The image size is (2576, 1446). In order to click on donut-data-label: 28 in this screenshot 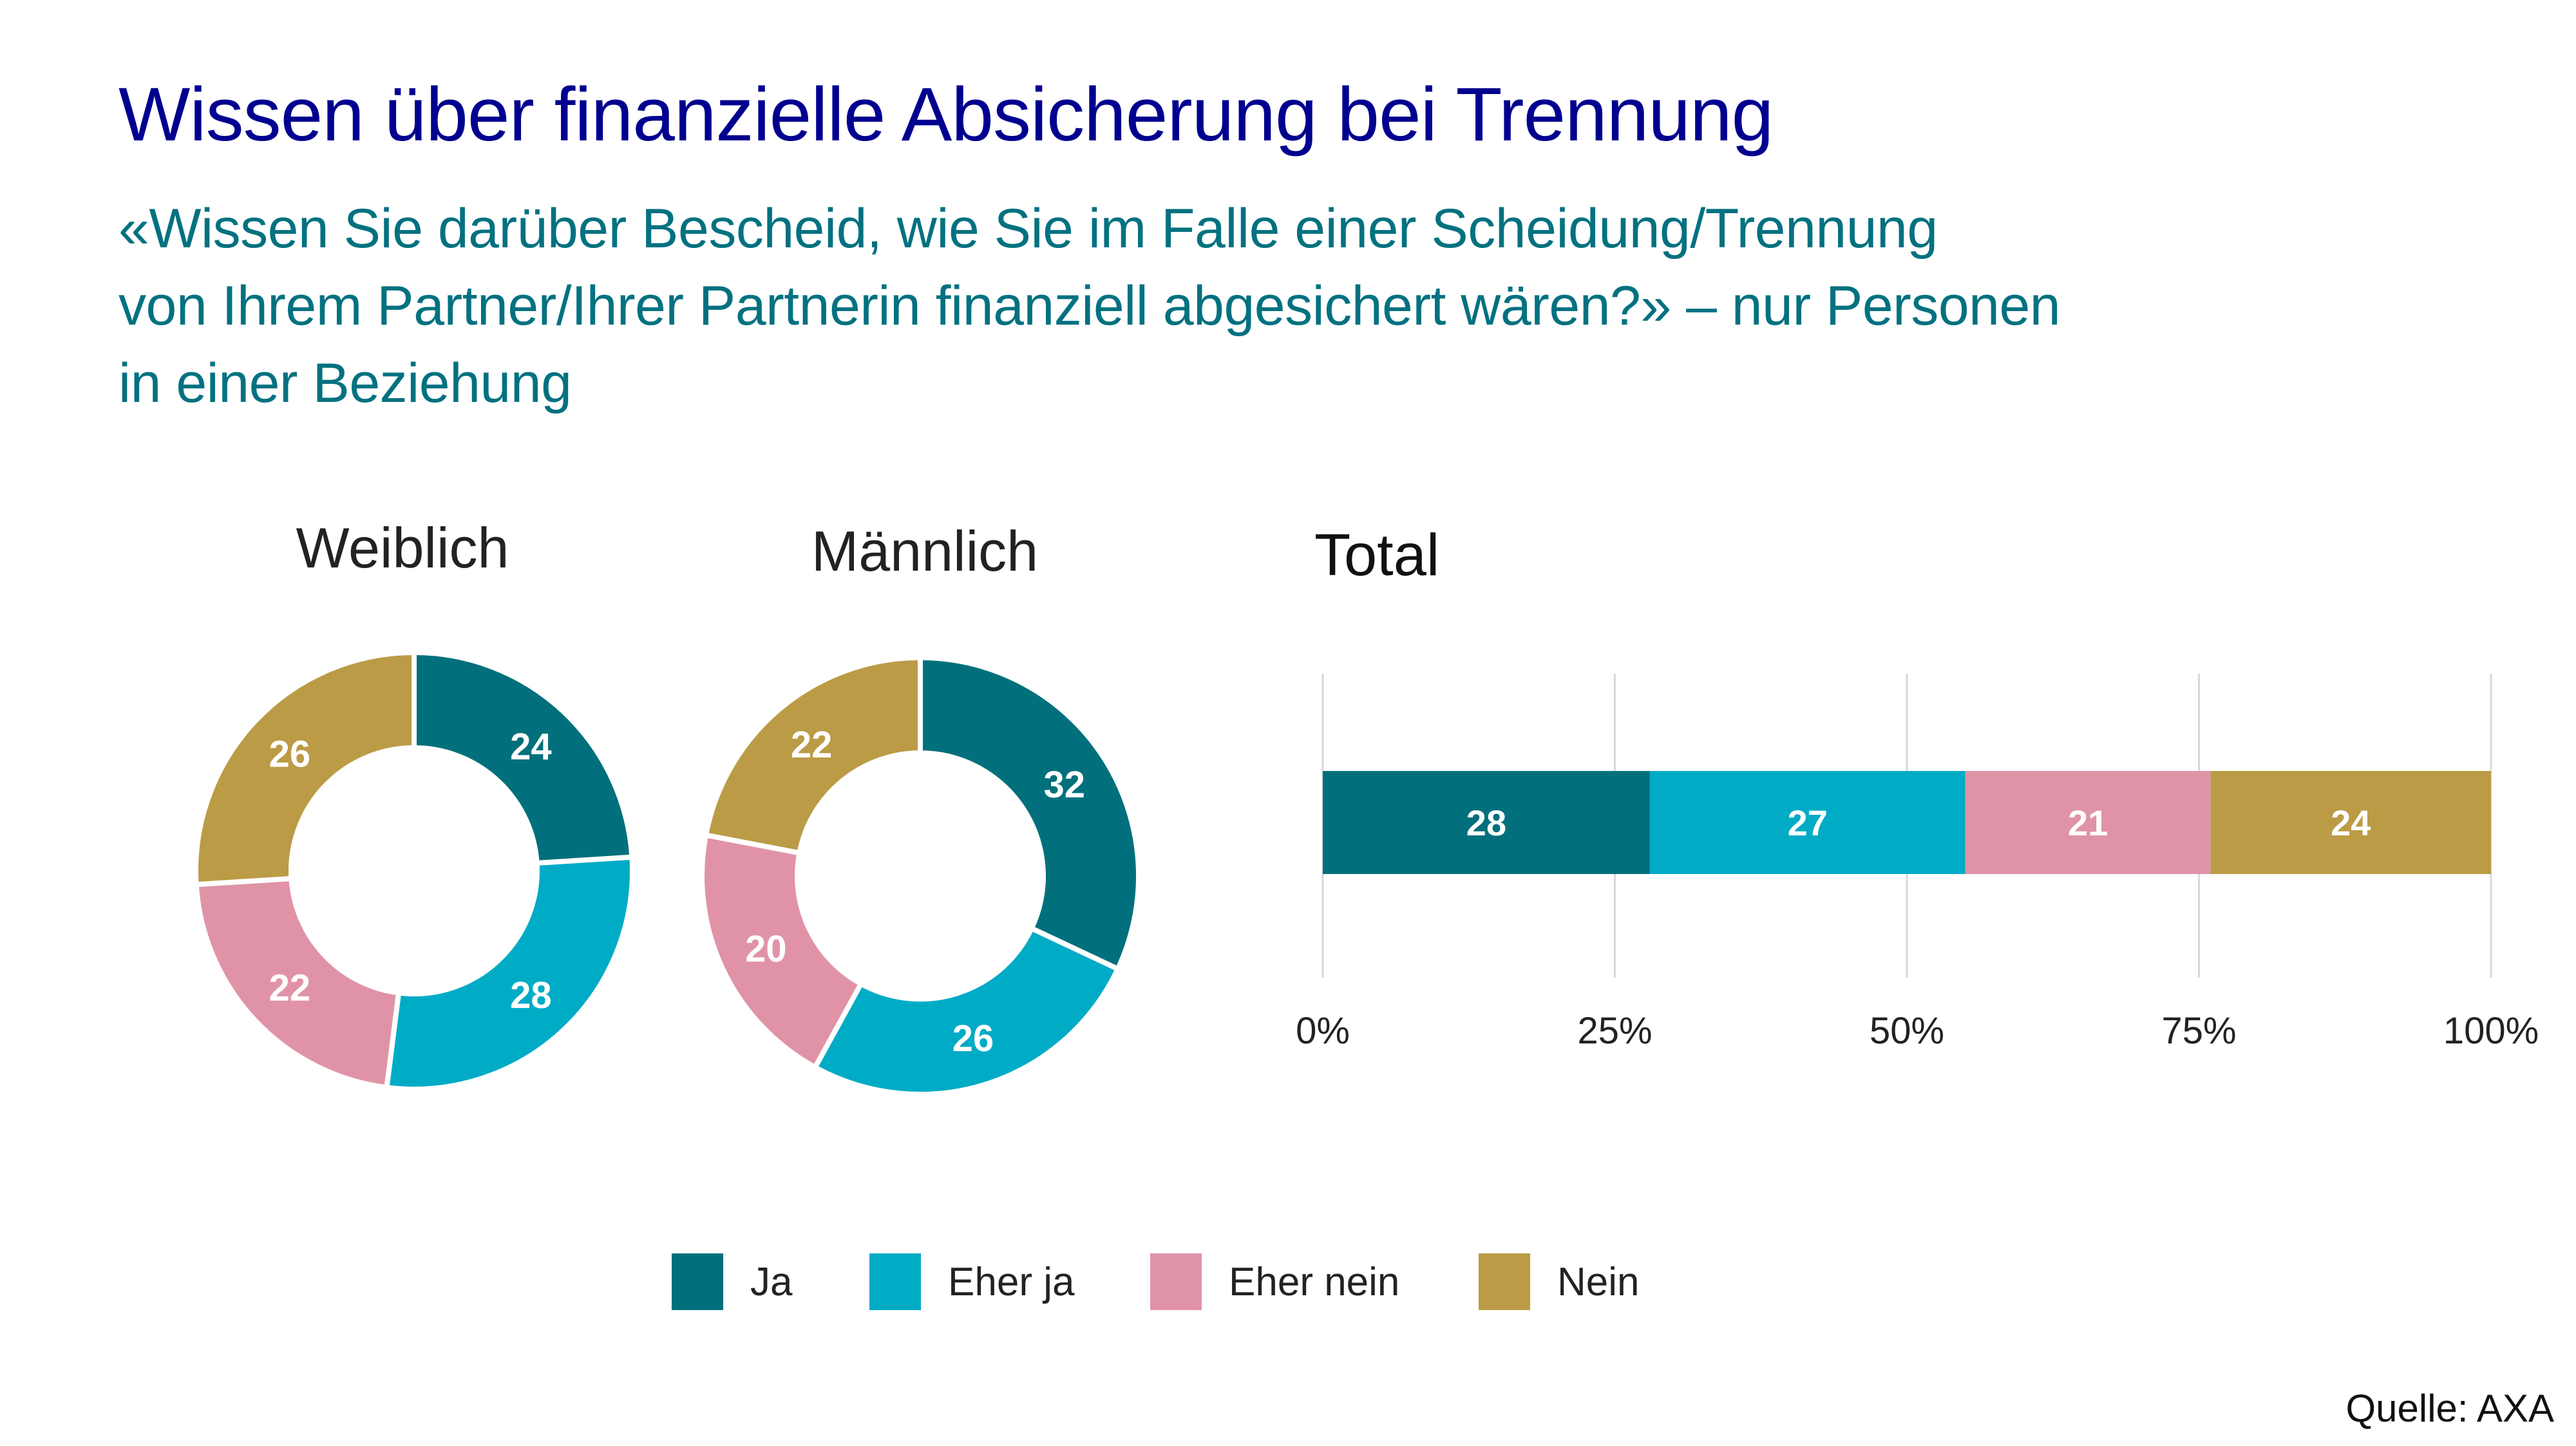, I will do `click(531, 996)`.